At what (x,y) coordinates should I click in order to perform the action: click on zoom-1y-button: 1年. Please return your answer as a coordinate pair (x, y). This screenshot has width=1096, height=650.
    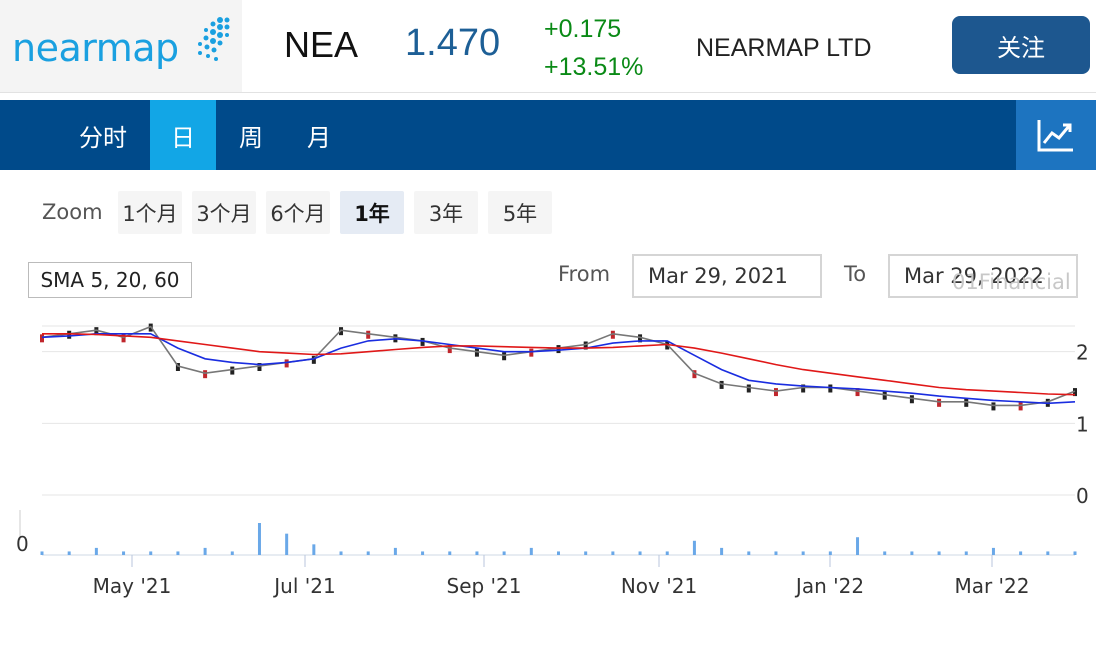
    Looking at the image, I should click on (372, 212).